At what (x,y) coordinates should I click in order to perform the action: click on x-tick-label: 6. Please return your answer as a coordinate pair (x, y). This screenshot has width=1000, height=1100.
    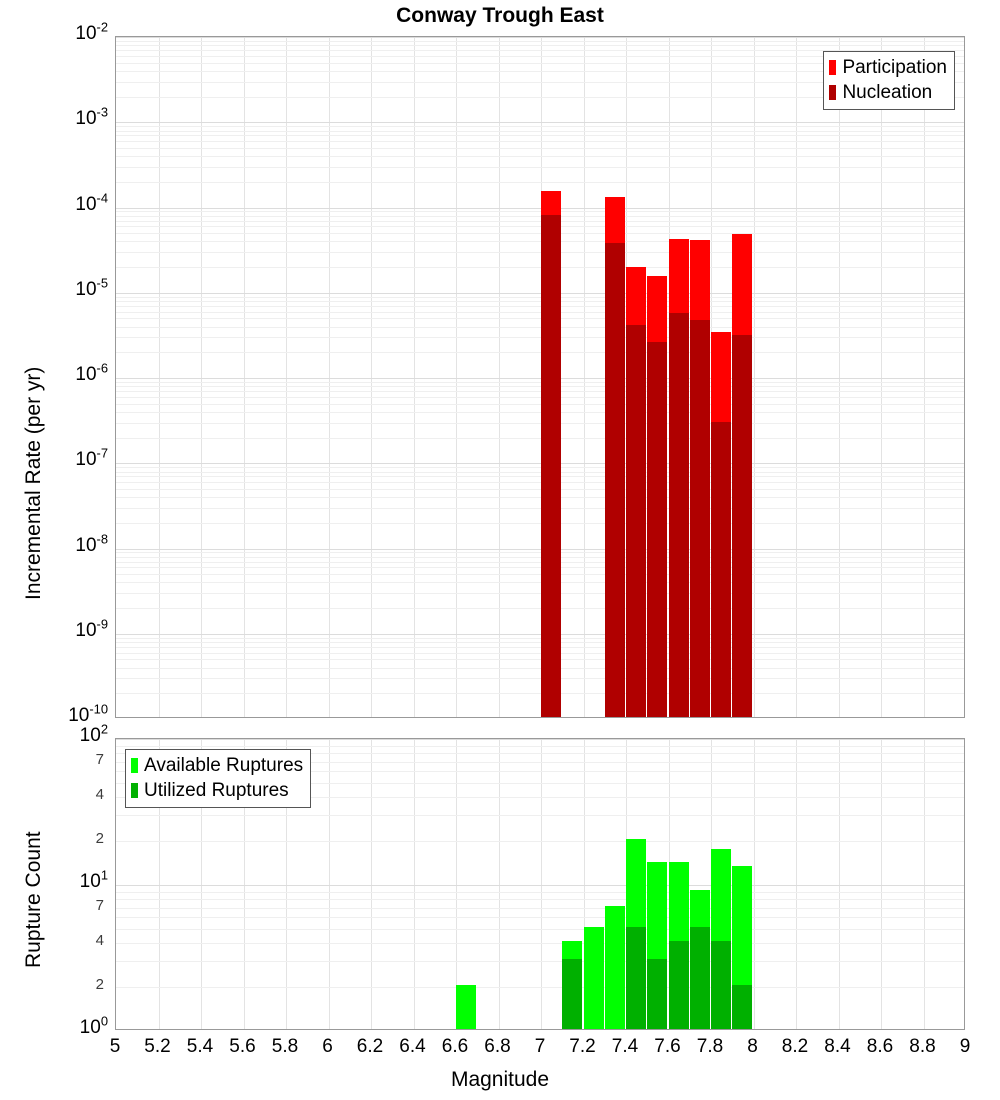
    Looking at the image, I should click on (327, 1046).